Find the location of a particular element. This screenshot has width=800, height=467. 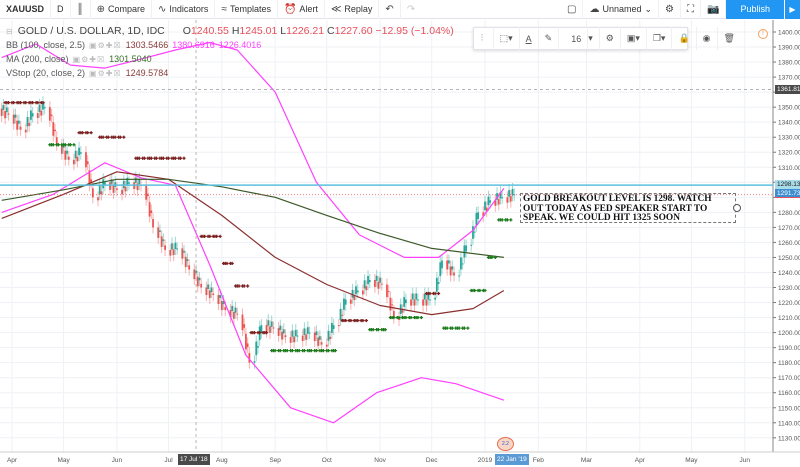

background-button: ⬚▾ is located at coordinates (507, 38).